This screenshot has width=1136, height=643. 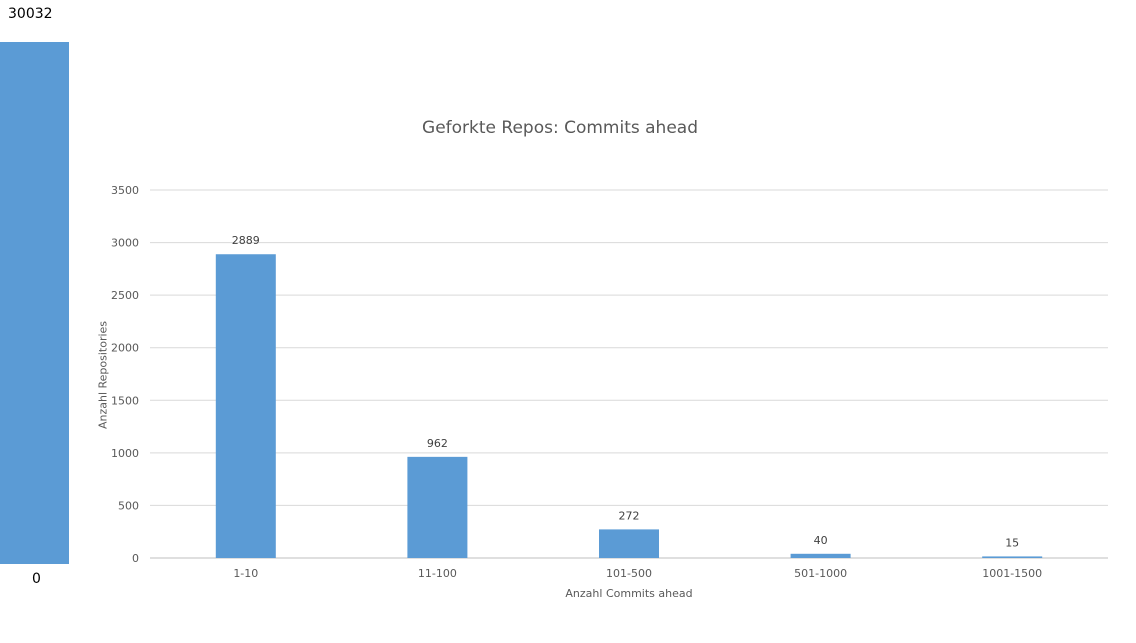 What do you see at coordinates (246, 240) in the screenshot?
I see `bar-data-label: 2889` at bounding box center [246, 240].